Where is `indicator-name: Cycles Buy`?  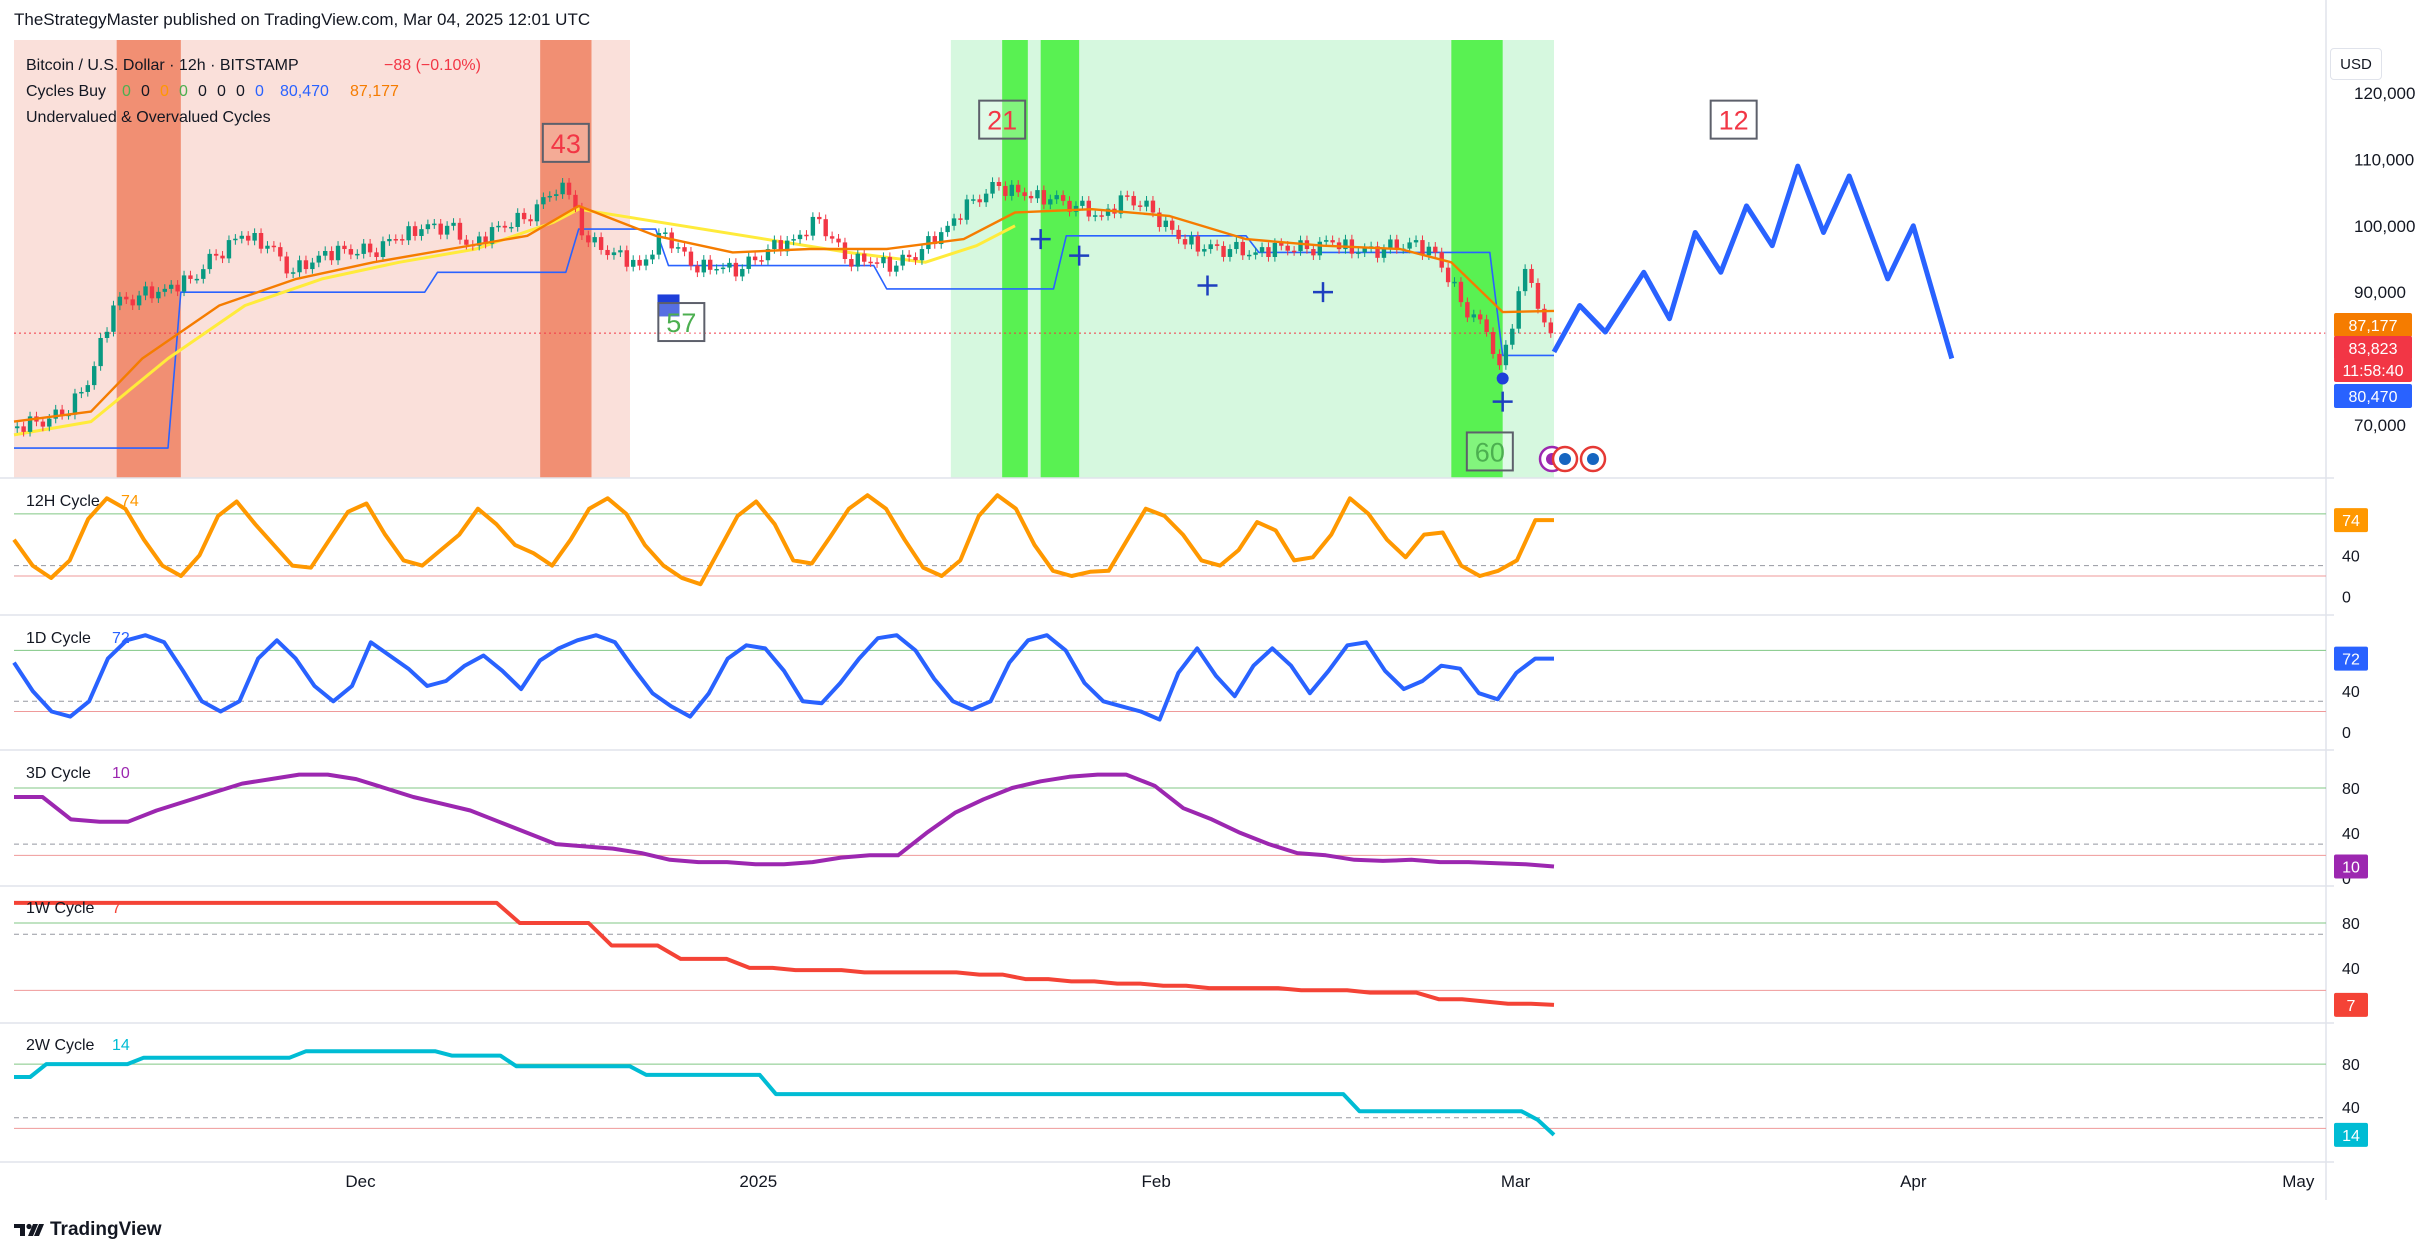
indicator-name: Cycles Buy is located at coordinates (66, 91).